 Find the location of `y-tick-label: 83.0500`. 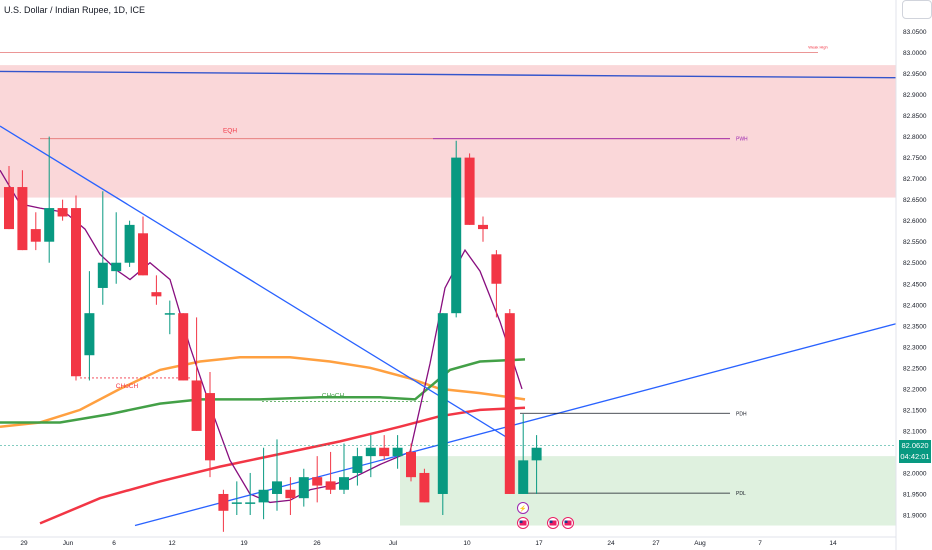

y-tick-label: 83.0500 is located at coordinates (915, 32).